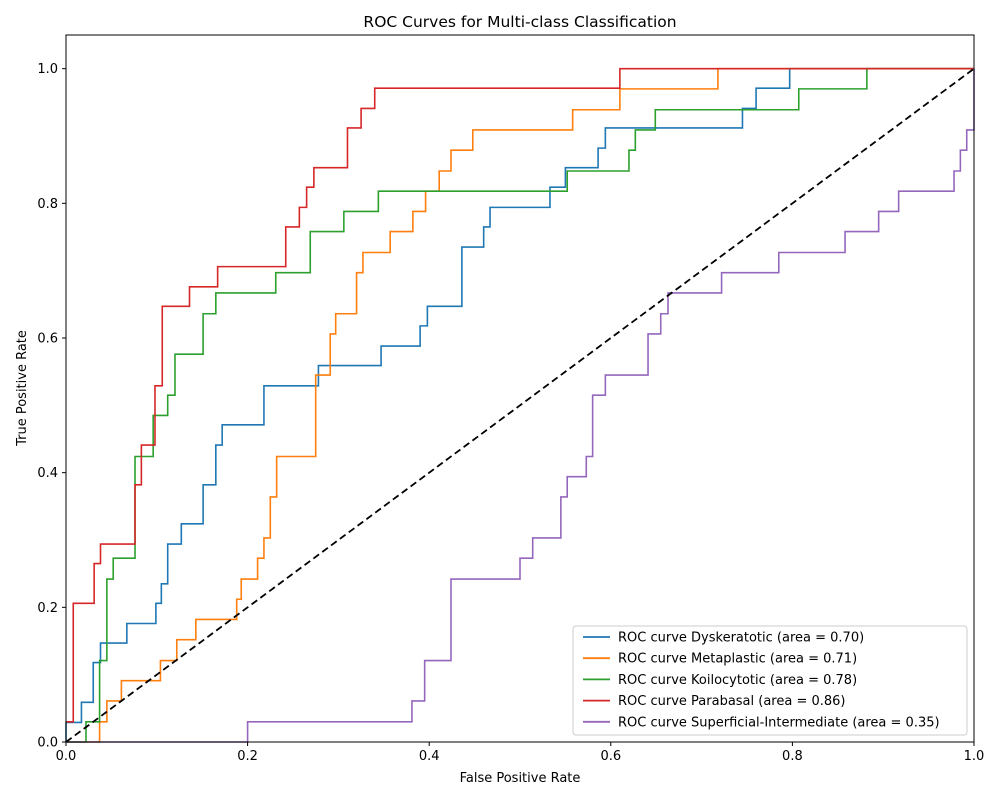 The image size is (1000, 800). Describe the element at coordinates (737, 680) in the screenshot. I see `legend-label: ROC curve Koilocytotic (area = 0.78)` at that location.